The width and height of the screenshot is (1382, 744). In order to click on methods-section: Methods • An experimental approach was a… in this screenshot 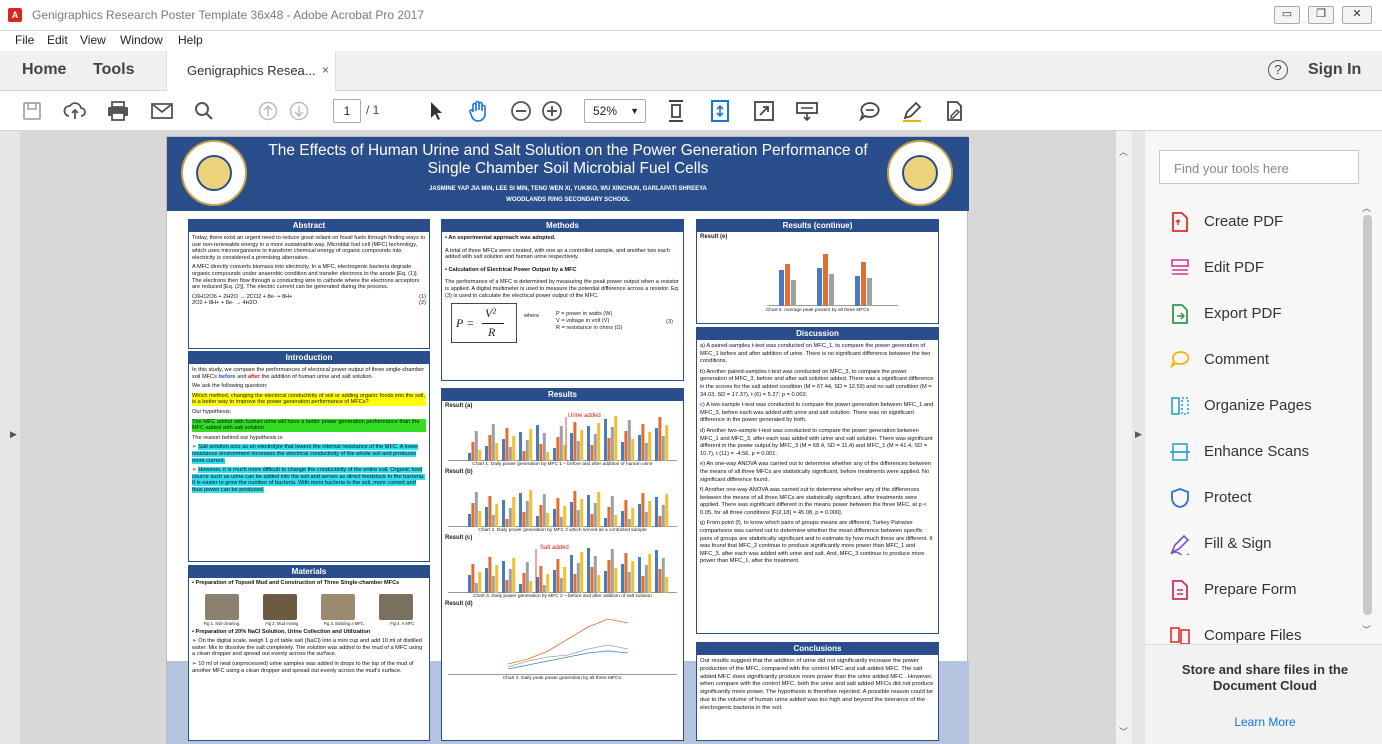, I will do `click(562, 300)`.